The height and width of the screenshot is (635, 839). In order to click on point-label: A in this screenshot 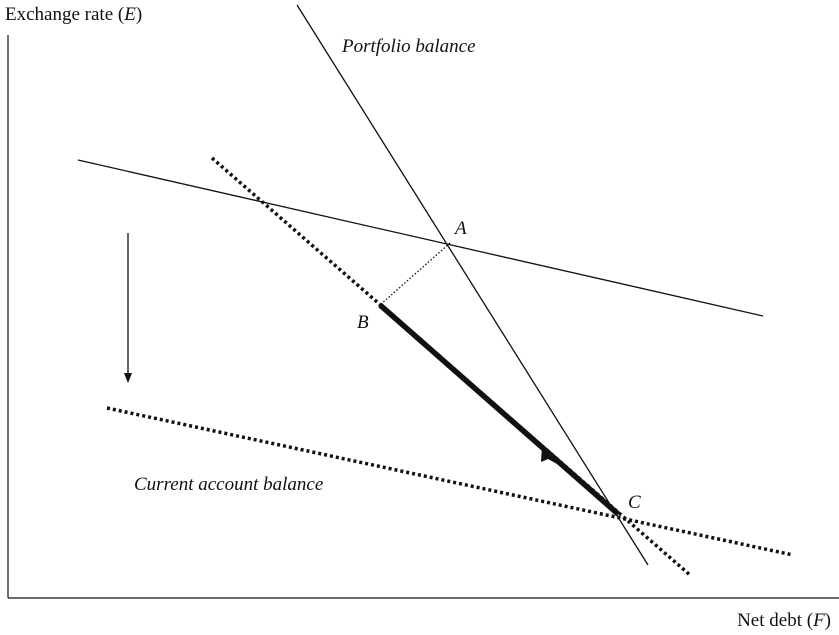, I will do `click(460, 228)`.